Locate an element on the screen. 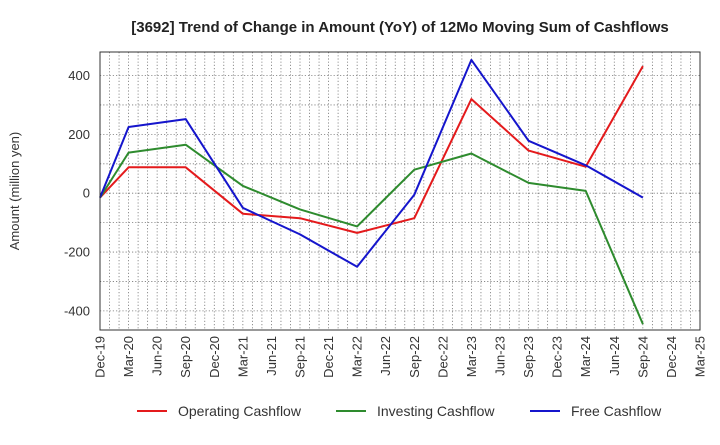  y-tick-label: 0 is located at coordinates (86, 193).